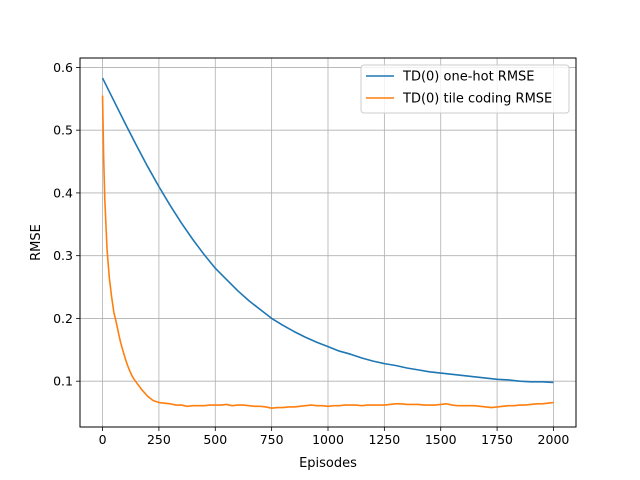 The image size is (640, 480). Describe the element at coordinates (63, 381) in the screenshot. I see `y-tick-label: 0.1` at that location.